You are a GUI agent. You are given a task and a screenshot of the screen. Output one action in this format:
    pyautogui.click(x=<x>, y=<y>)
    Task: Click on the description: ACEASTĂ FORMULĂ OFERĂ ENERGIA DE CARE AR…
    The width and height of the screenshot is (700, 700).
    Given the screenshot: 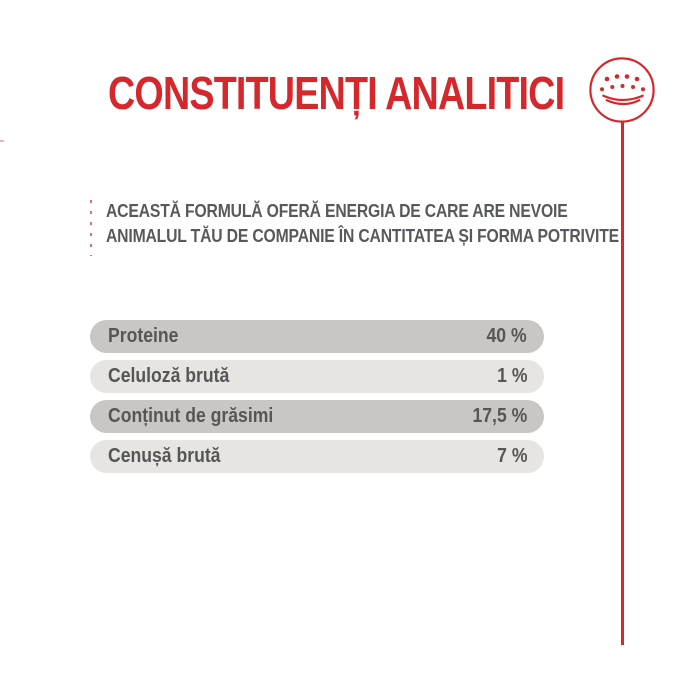 What is the action you would take?
    pyautogui.click(x=403, y=223)
    